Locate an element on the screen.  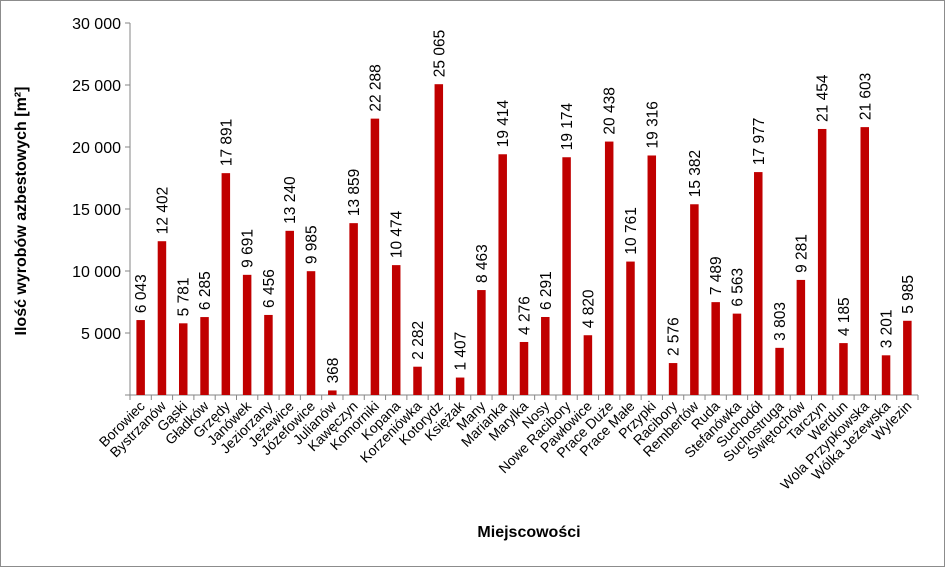
data-label: 6 456 is located at coordinates (269, 288).